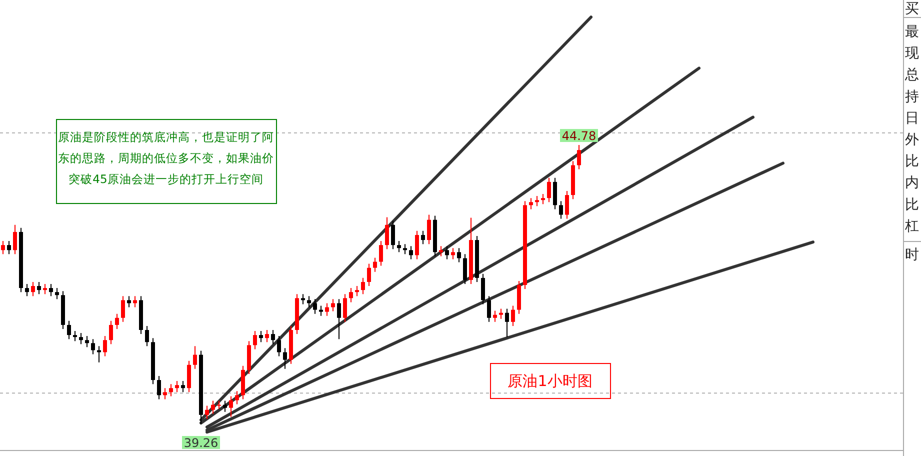  I want to click on text: 时, so click(912, 255).